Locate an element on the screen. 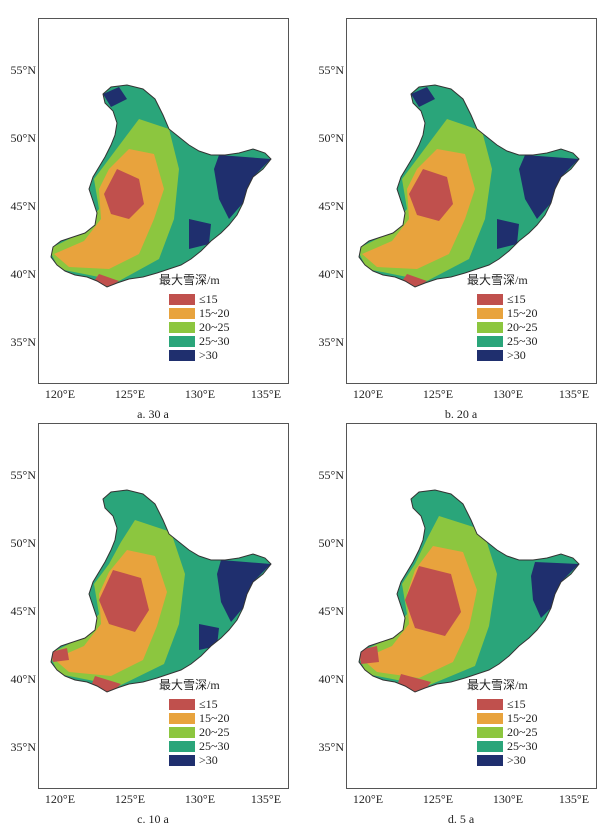 This screenshot has height=833, width=603. panel-caption: c. 10 a is located at coordinates (153, 819).